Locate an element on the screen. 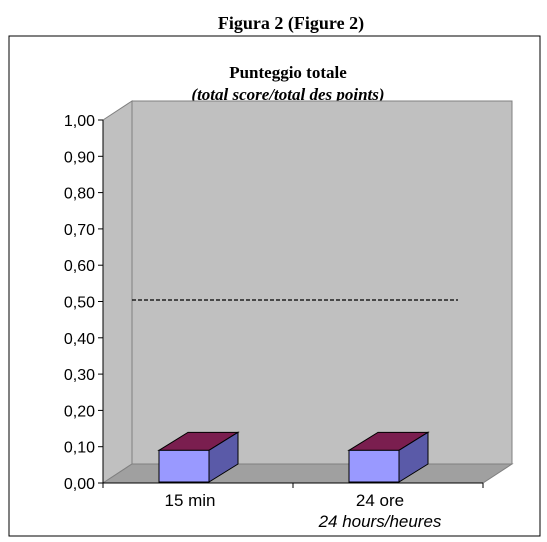  y-tick-label: 0,40 is located at coordinates (79, 339).